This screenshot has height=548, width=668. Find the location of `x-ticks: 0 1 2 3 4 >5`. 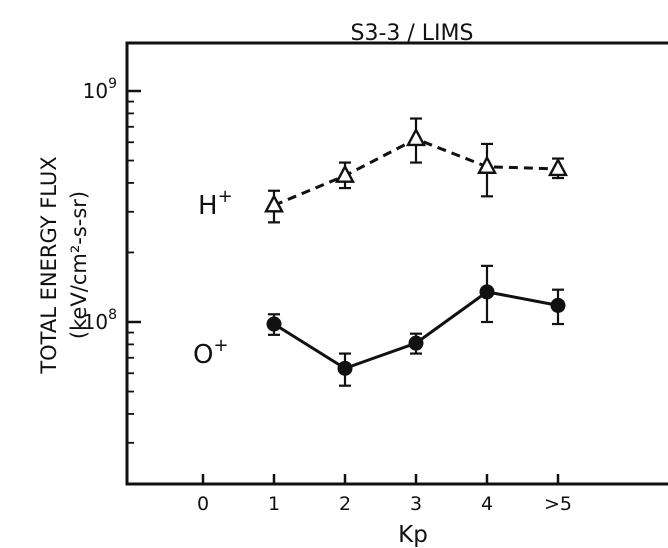

x-ticks: 0 1 2 3 4 >5 is located at coordinates (384, 494).